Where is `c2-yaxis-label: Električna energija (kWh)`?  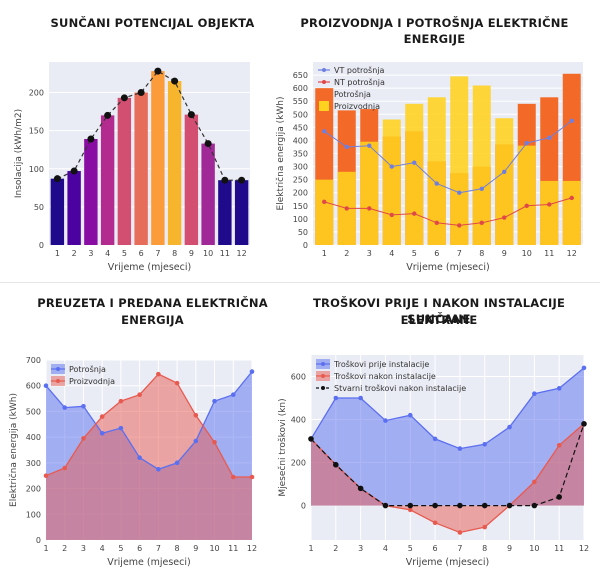
c2-yaxis-label: Električna energija (kWh) is located at coordinates (280, 154).